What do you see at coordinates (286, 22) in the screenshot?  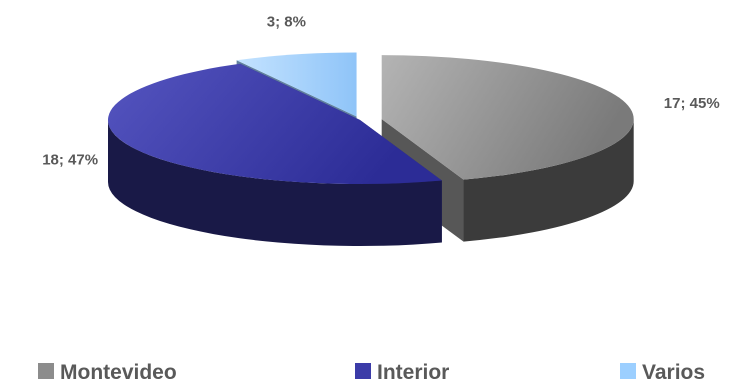 I see `data-label-varios: 3; 8%` at bounding box center [286, 22].